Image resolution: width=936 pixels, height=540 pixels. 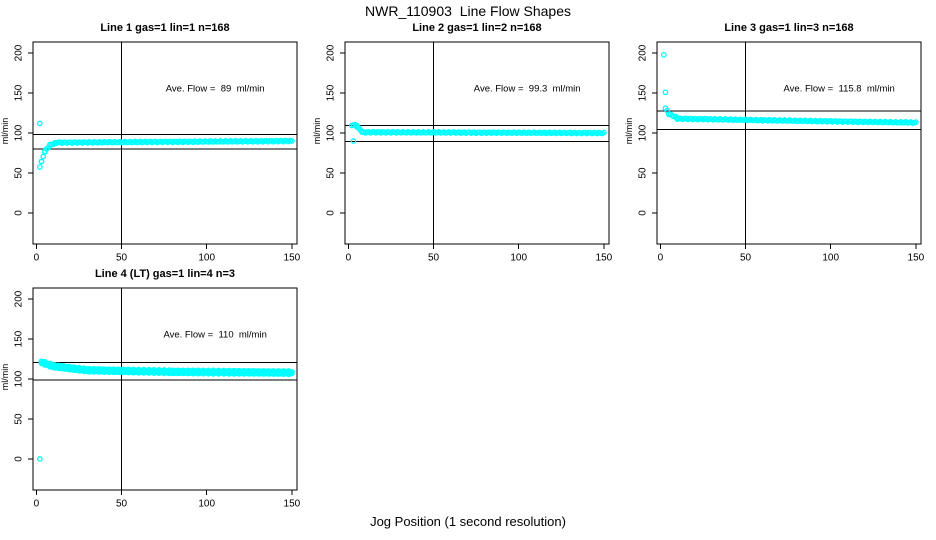 What do you see at coordinates (839, 89) in the screenshot?
I see `ave-flow-annotation: Ave. Flow = 115.8 ml/min` at bounding box center [839, 89].